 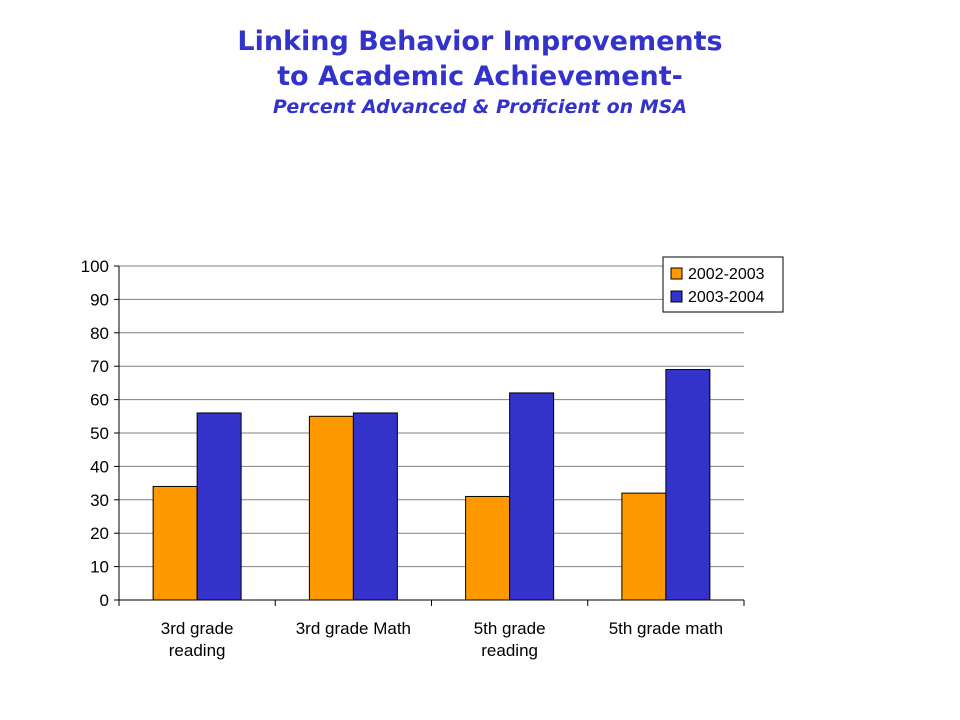 I want to click on y-tick-label: 80, so click(x=99, y=333).